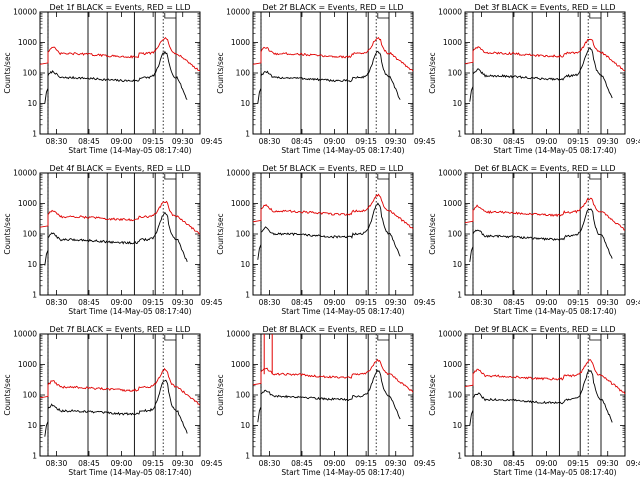  I want to click on panel-title: Det 3f BLACK = Events, RED = LLD, so click(544, 7).